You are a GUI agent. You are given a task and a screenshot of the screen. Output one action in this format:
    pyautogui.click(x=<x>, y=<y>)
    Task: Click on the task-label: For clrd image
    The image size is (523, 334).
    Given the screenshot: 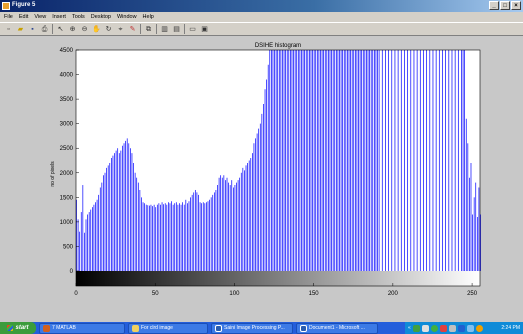 What is the action you would take?
    pyautogui.click(x=157, y=328)
    